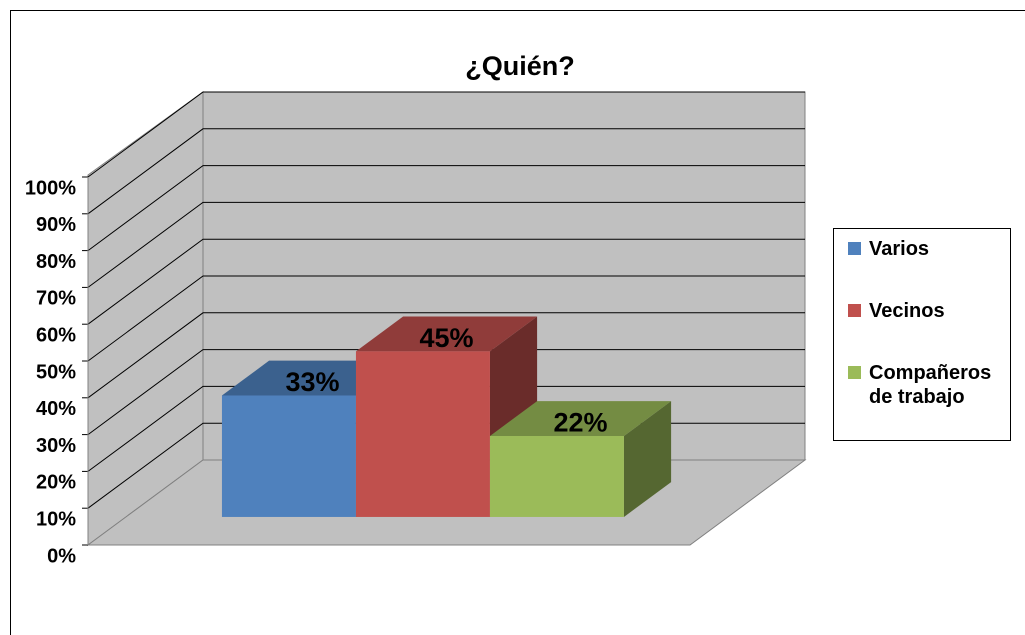  Describe the element at coordinates (313, 382) in the screenshot. I see `data-label: 33%` at that location.